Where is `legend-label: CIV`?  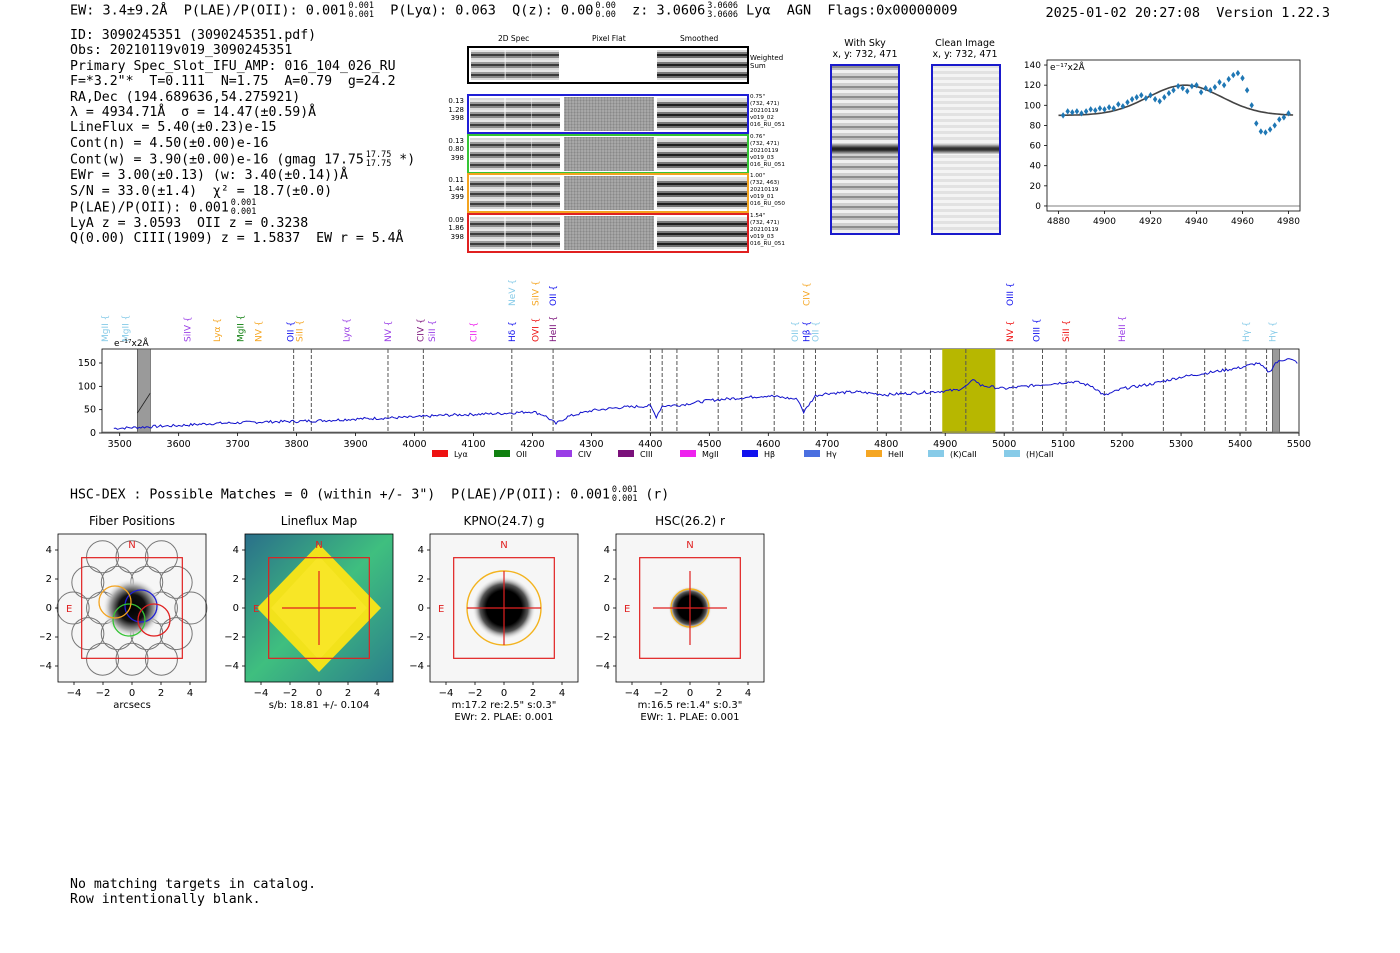 legend-label: CIV is located at coordinates (585, 454).